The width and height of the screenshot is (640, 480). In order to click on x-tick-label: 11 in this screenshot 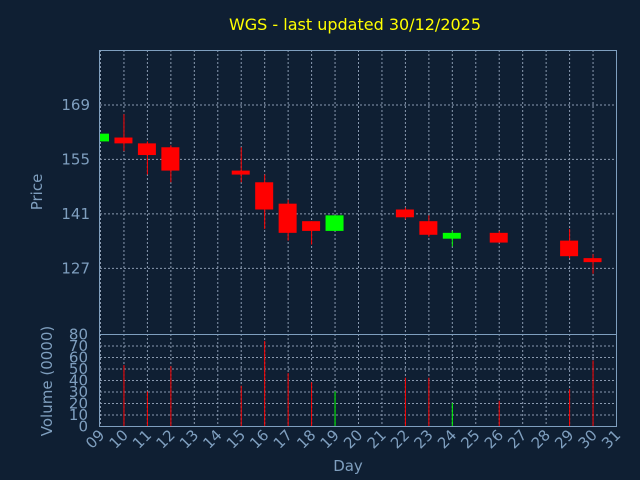, I will do `click(142, 439)`.